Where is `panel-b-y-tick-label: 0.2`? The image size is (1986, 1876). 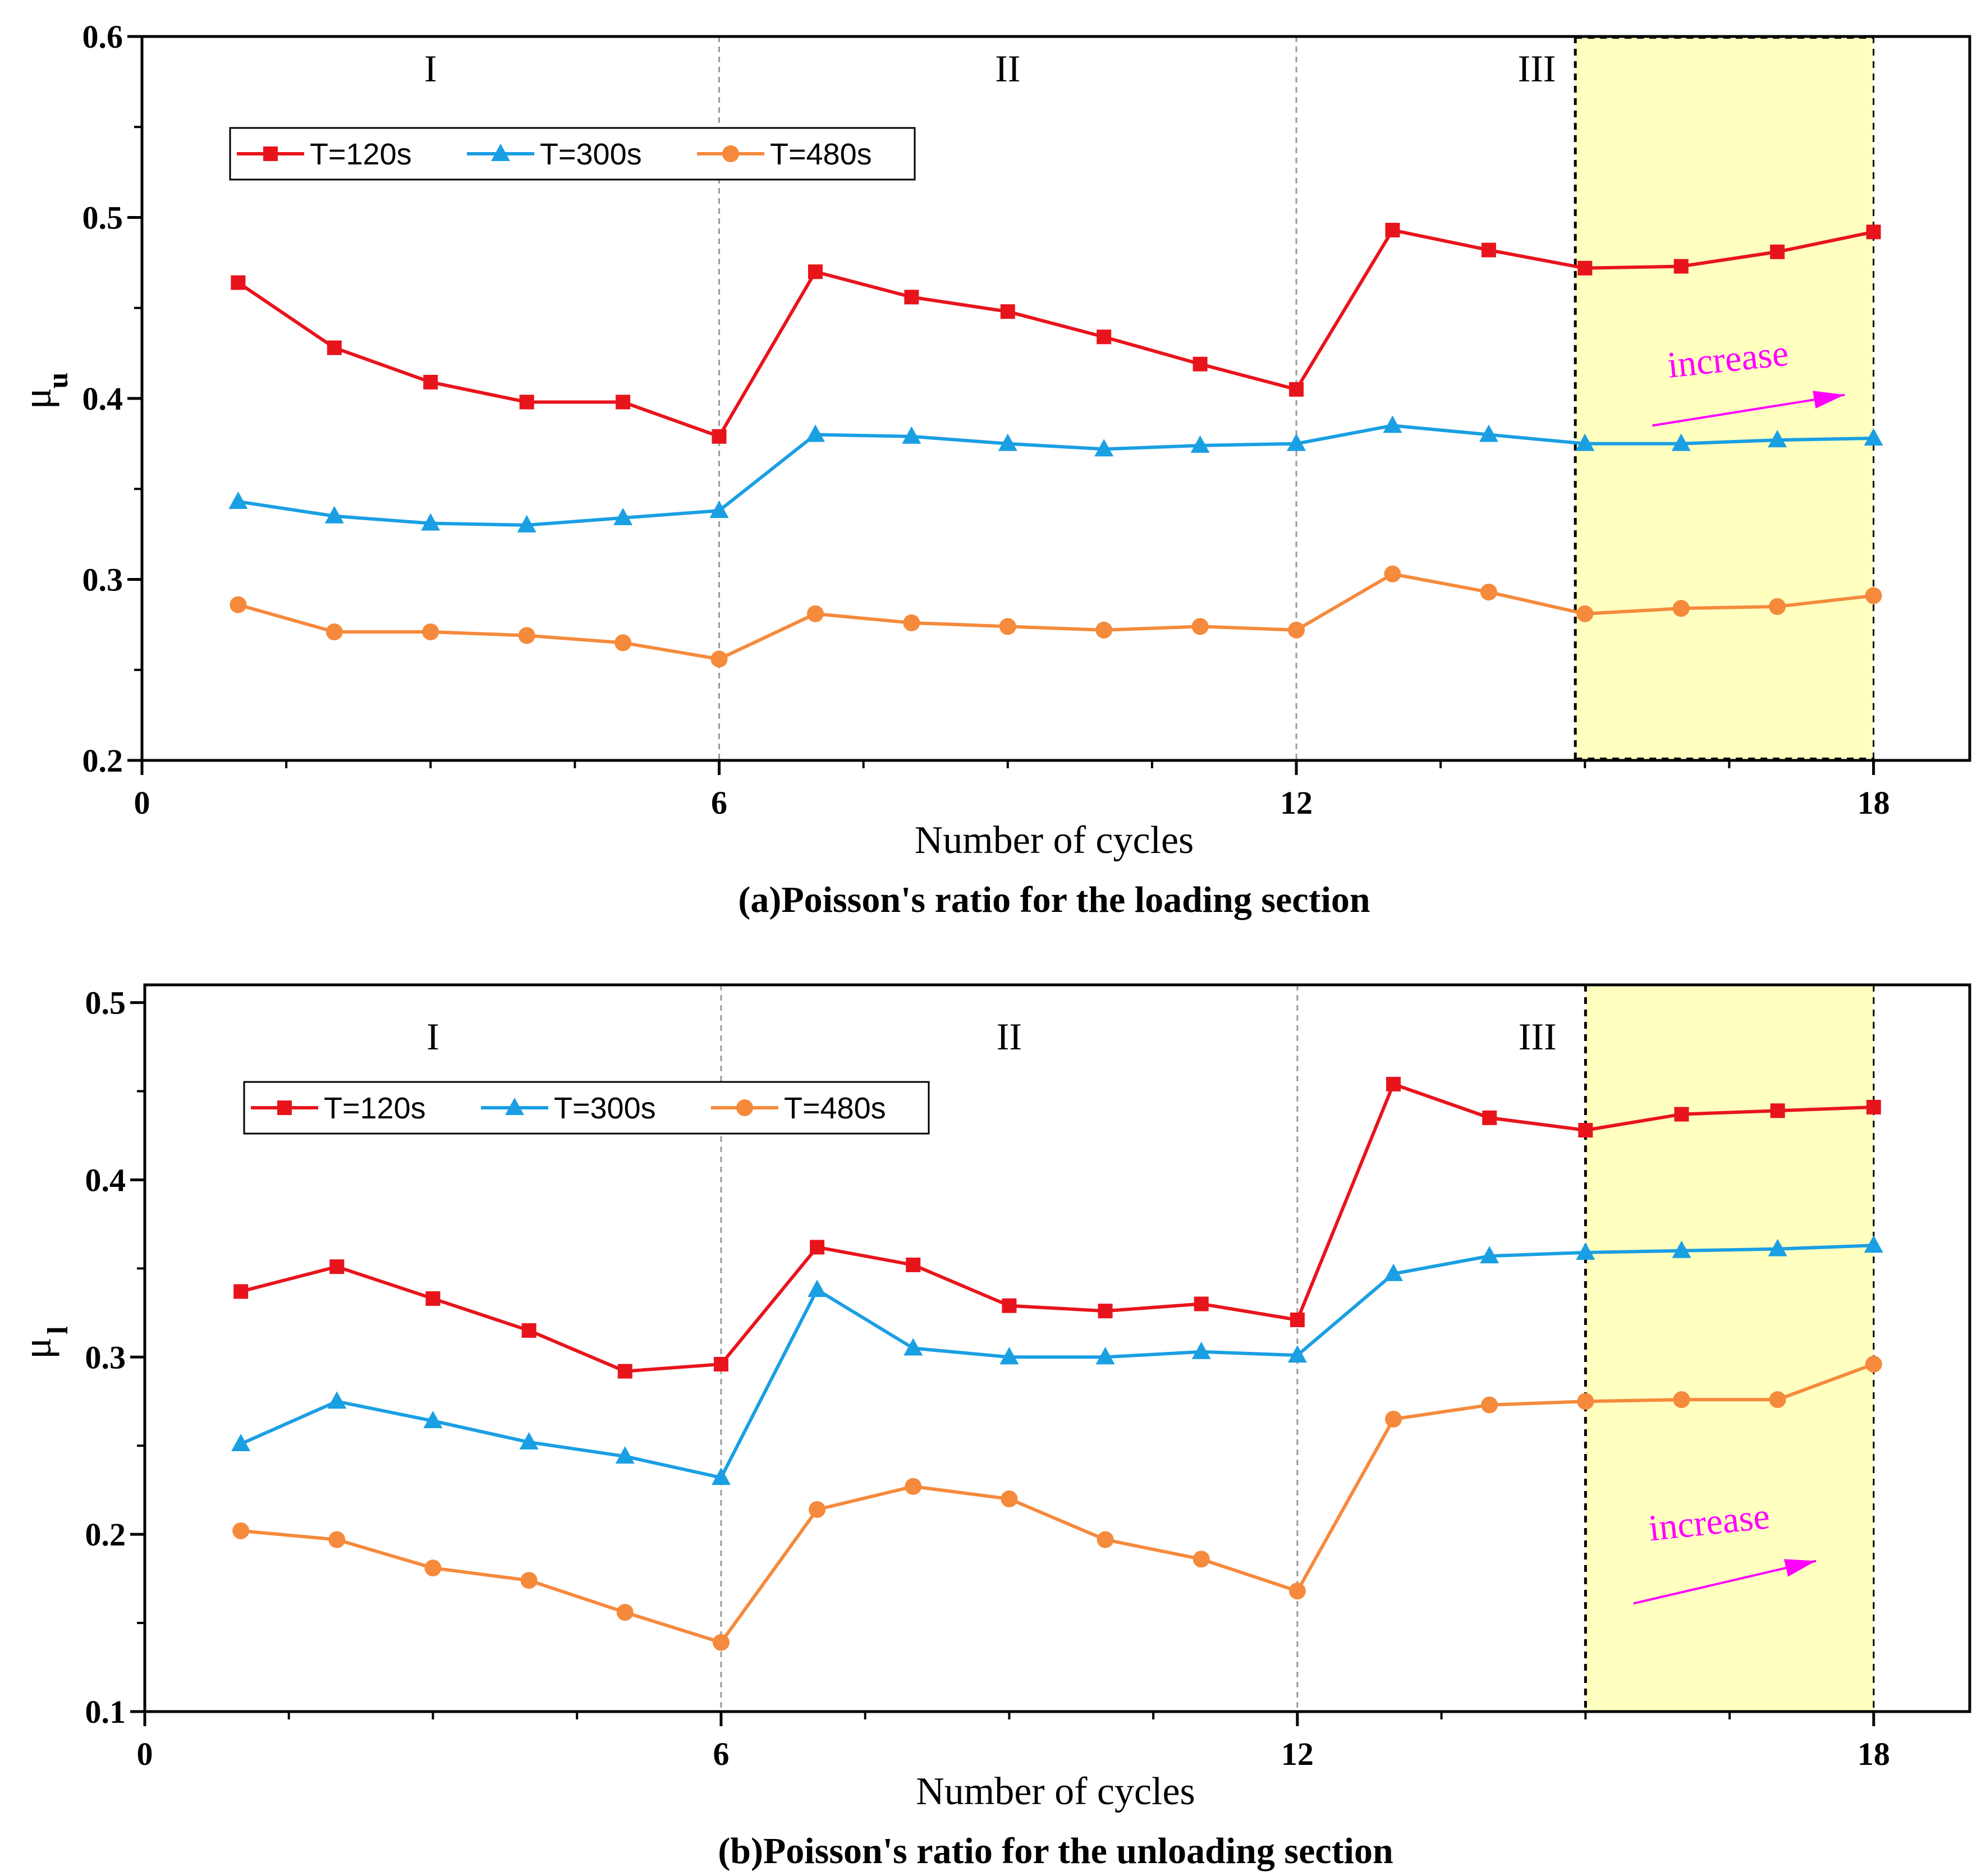
panel-b-y-tick-label: 0.2 is located at coordinates (105, 1535).